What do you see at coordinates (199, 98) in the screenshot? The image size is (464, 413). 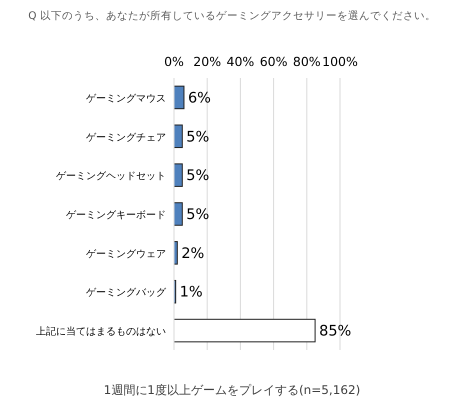 I see `data-label: 6%` at bounding box center [199, 98].